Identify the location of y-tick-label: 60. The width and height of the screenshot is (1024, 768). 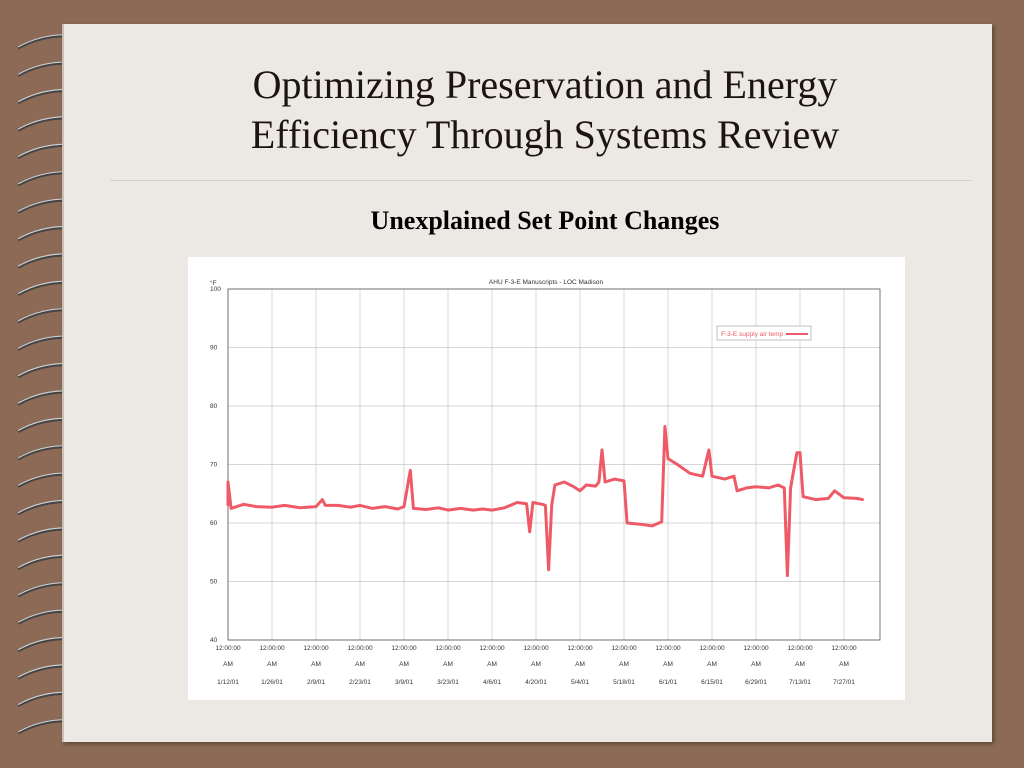
(214, 523).